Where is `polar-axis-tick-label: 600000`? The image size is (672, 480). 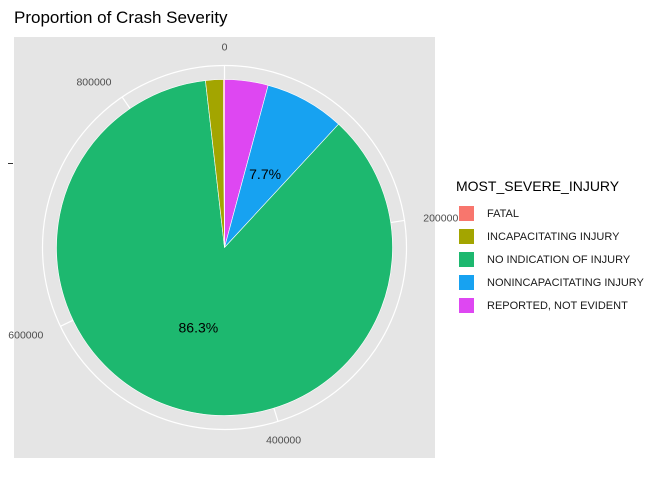
polar-axis-tick-label: 600000 is located at coordinates (25, 336).